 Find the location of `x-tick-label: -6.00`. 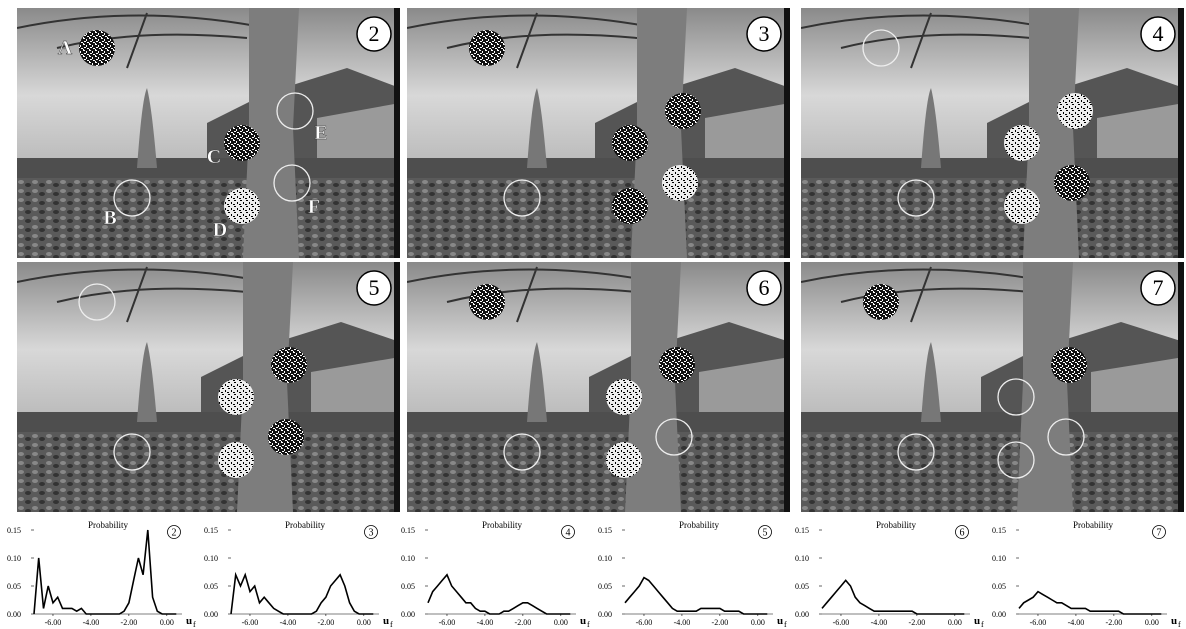

x-tick-label: -6.00 is located at coordinates (1038, 622).